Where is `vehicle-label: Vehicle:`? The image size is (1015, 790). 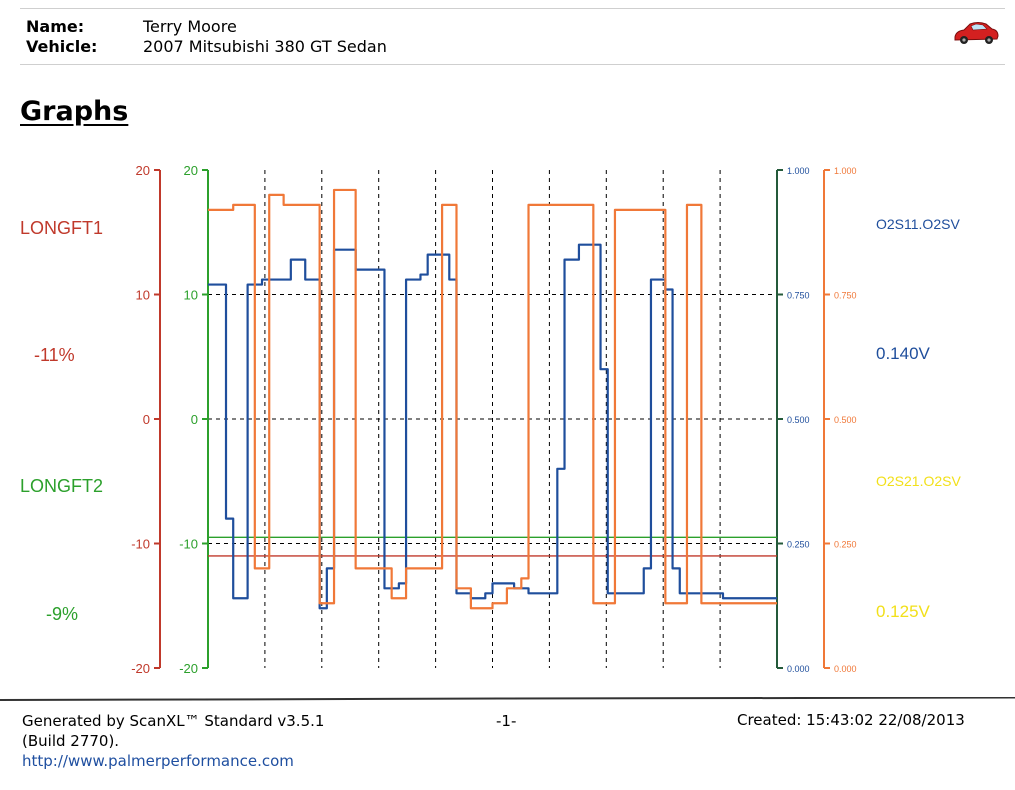
vehicle-label: Vehicle: is located at coordinates (62, 46).